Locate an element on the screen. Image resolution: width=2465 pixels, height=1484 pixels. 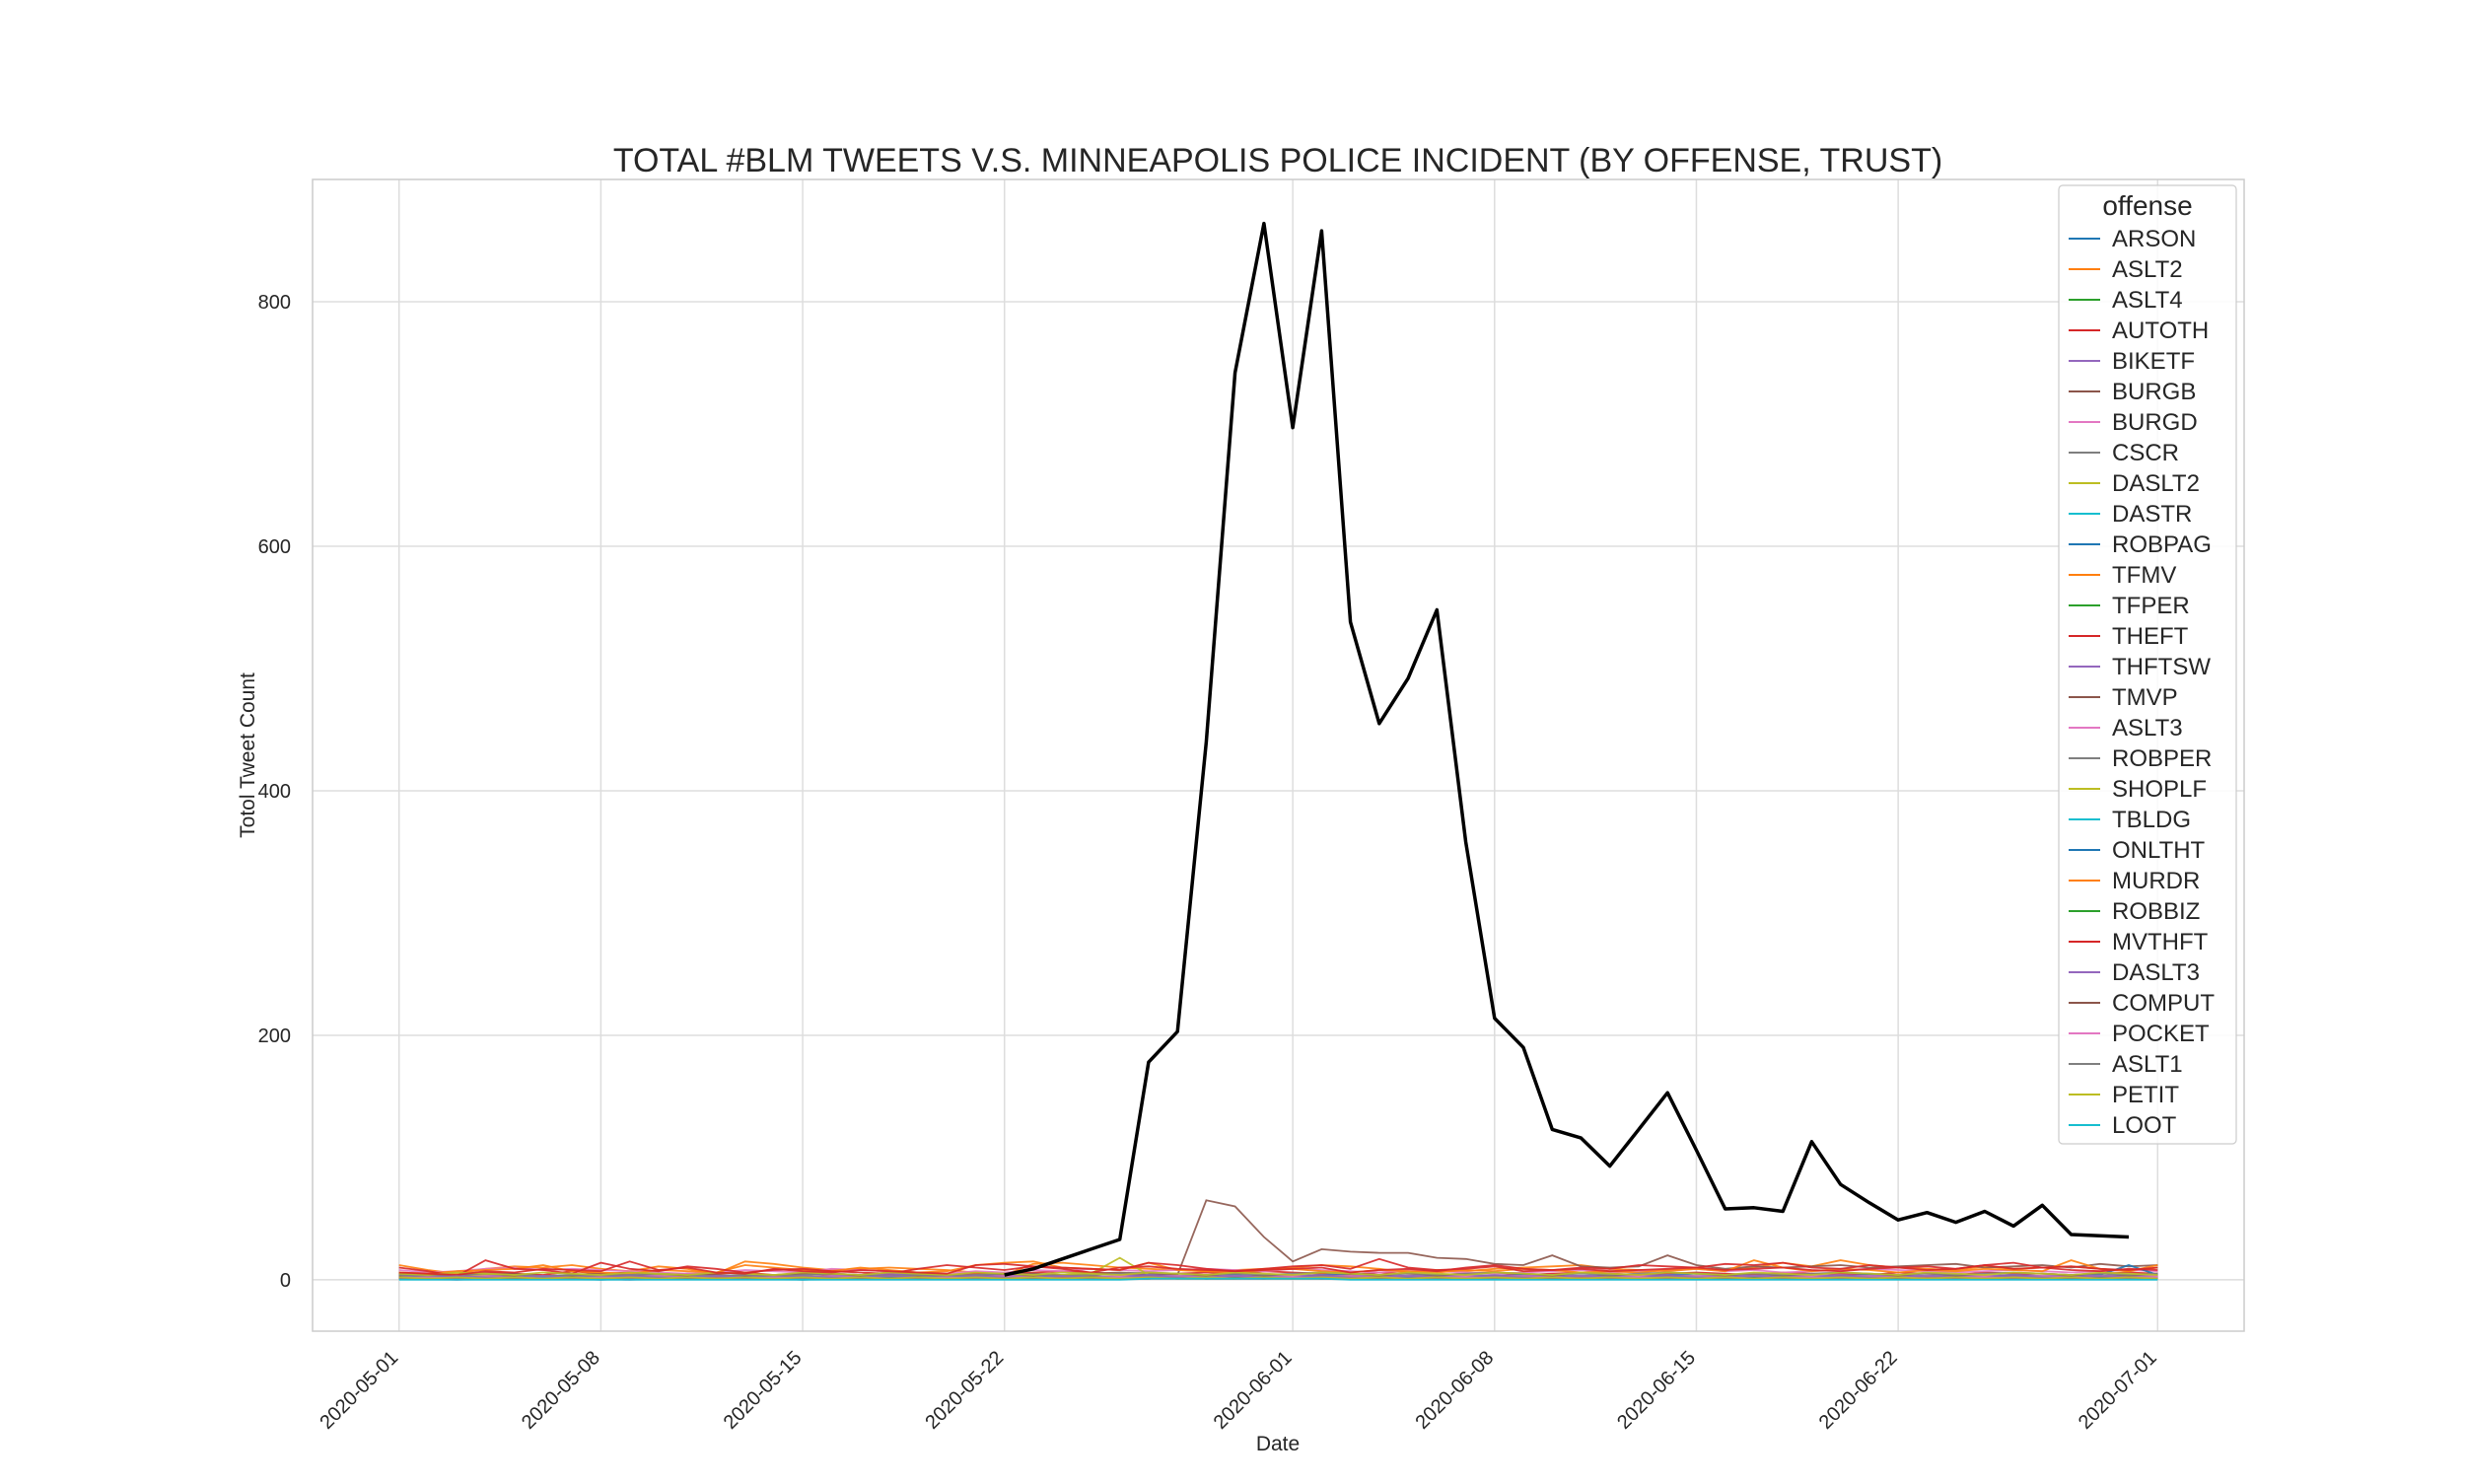
legend-label-murdr: MURDR is located at coordinates (2156, 881).